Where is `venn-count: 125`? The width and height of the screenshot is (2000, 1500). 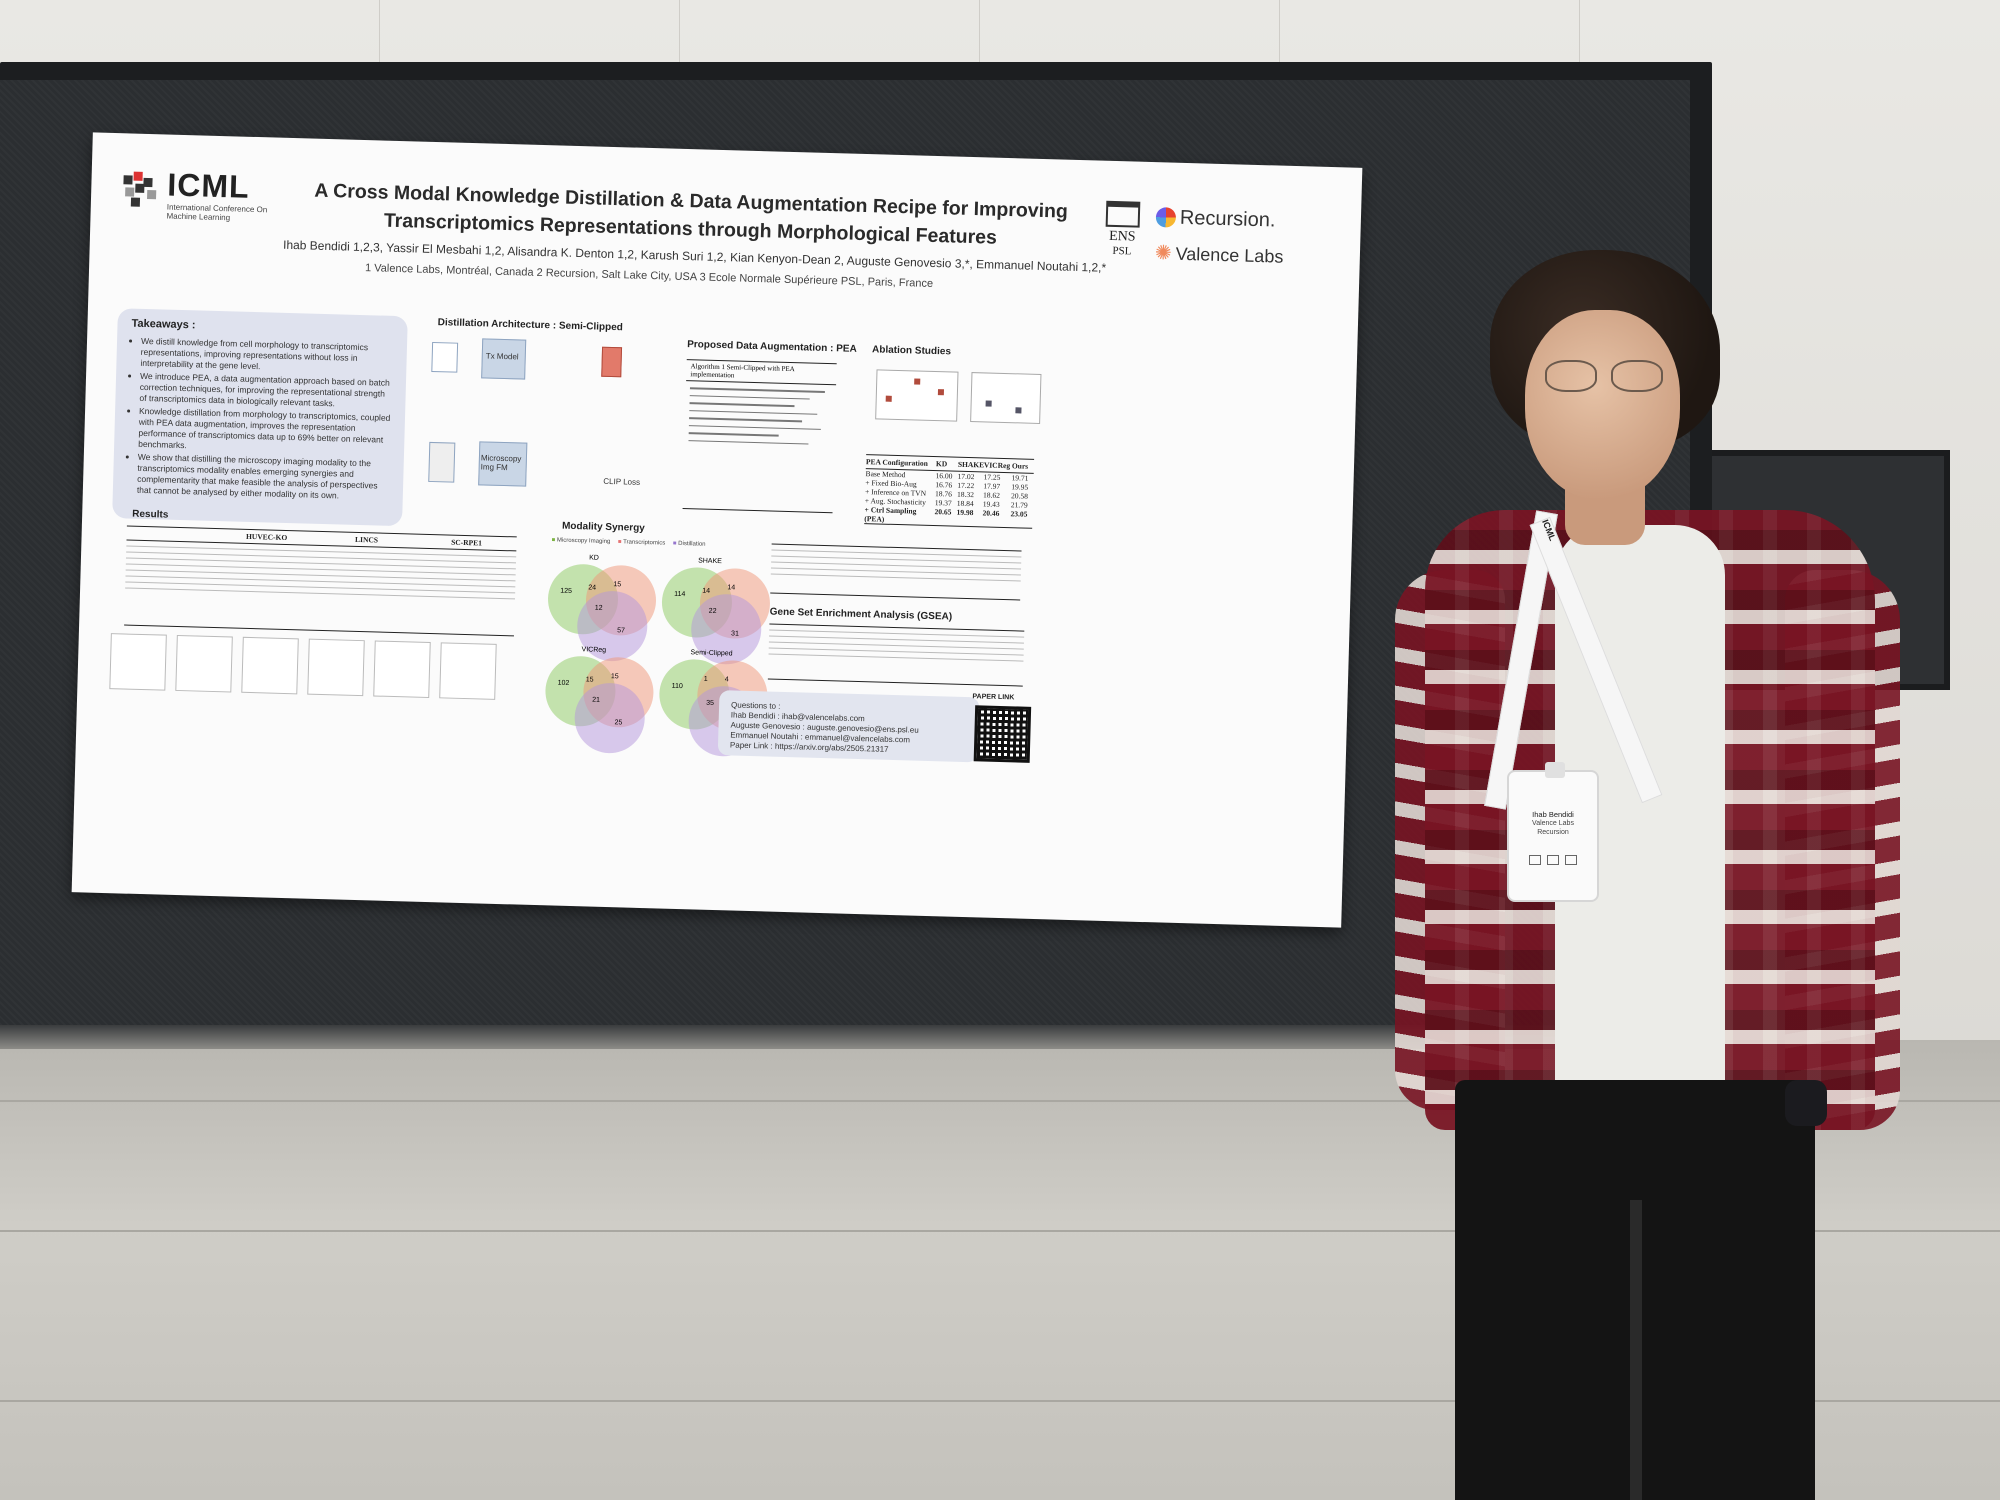 venn-count: 125 is located at coordinates (566, 591).